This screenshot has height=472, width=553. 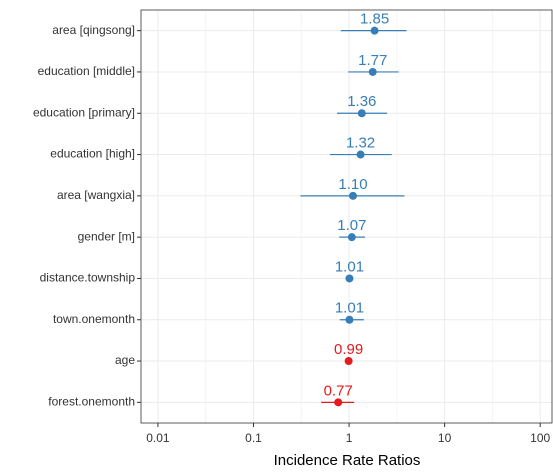 What do you see at coordinates (349, 438) in the screenshot?
I see `x-tick-label: 1` at bounding box center [349, 438].